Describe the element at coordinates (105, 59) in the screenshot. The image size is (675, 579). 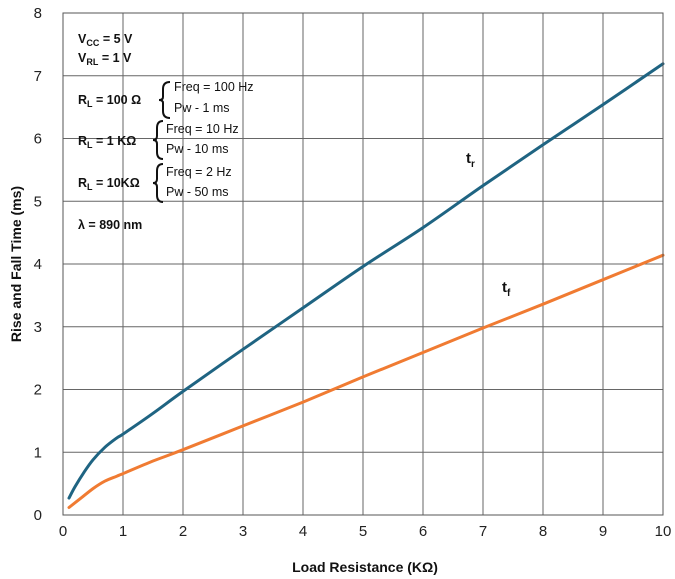
I see `vrl-label: VRL = 1 V` at that location.